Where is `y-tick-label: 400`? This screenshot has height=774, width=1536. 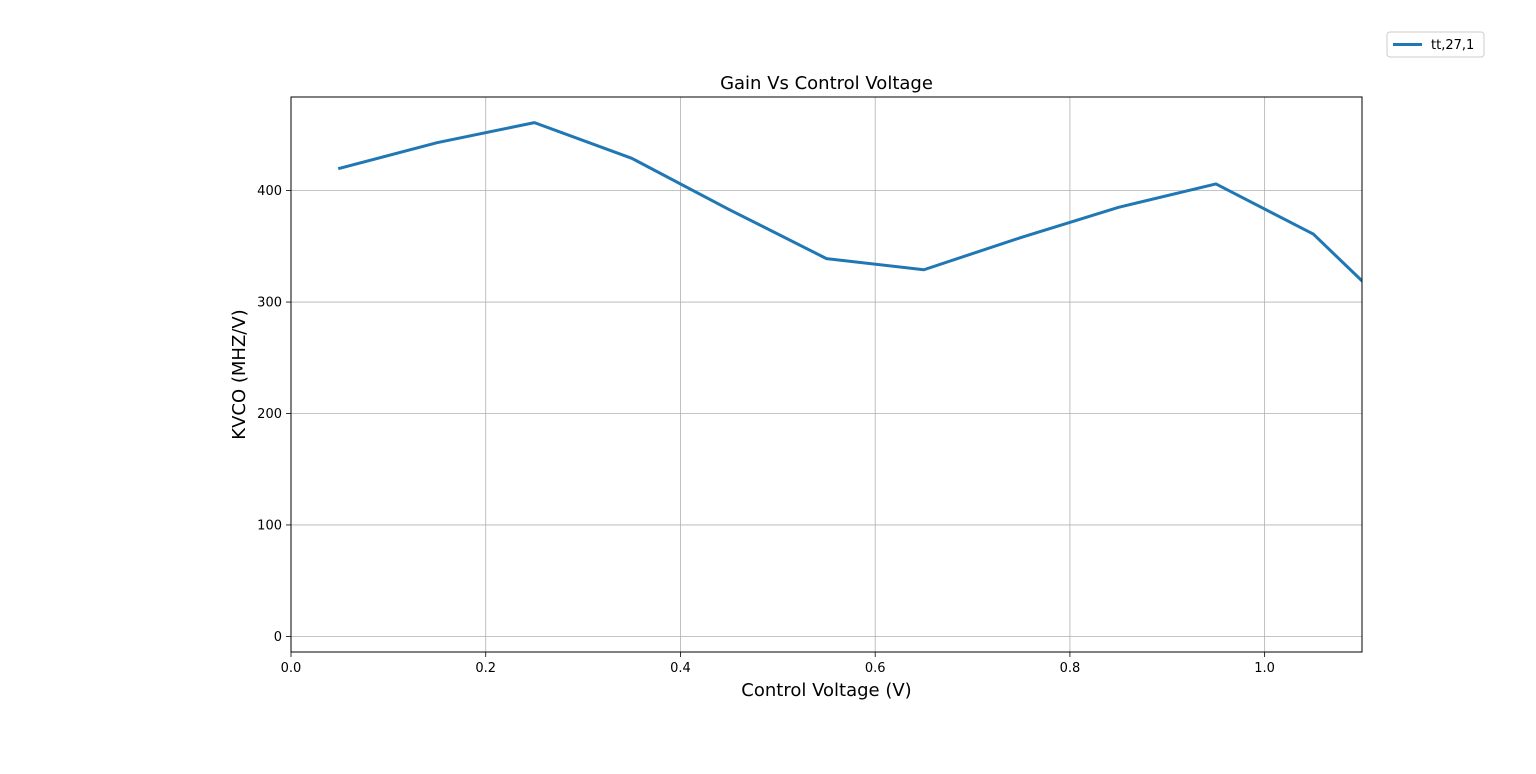
y-tick-label: 400 is located at coordinates (269, 191).